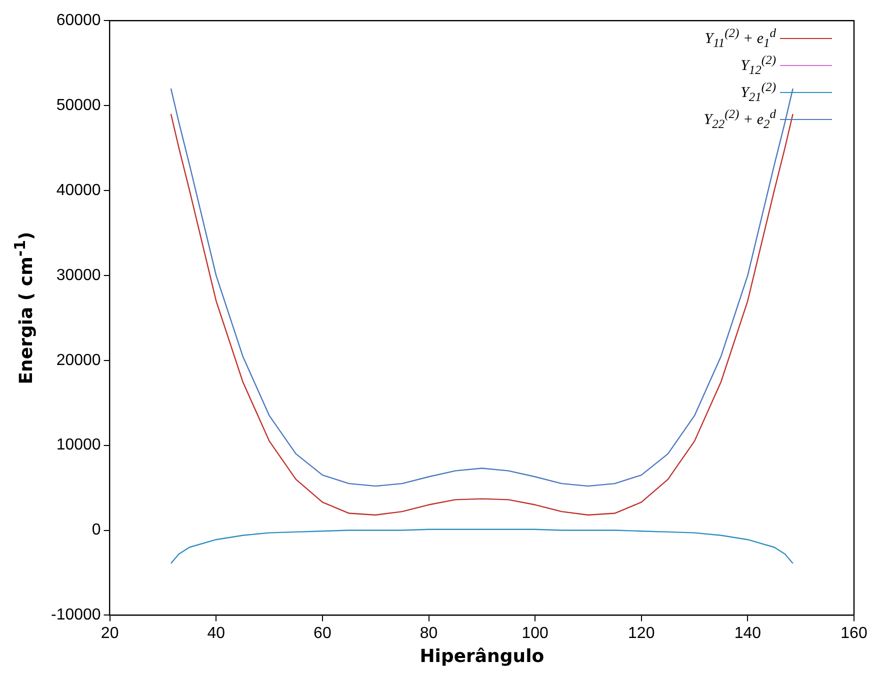 The height and width of the screenshot is (677, 882). Describe the element at coordinates (854, 633) in the screenshot. I see `x-tick-label: 160` at that location.